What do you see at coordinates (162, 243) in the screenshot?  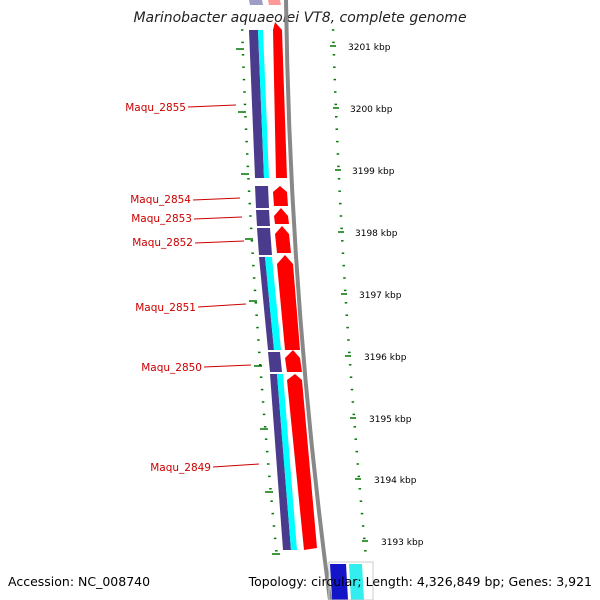 I see `gene-label-maqu-2852: Maqu_2852` at bounding box center [162, 243].